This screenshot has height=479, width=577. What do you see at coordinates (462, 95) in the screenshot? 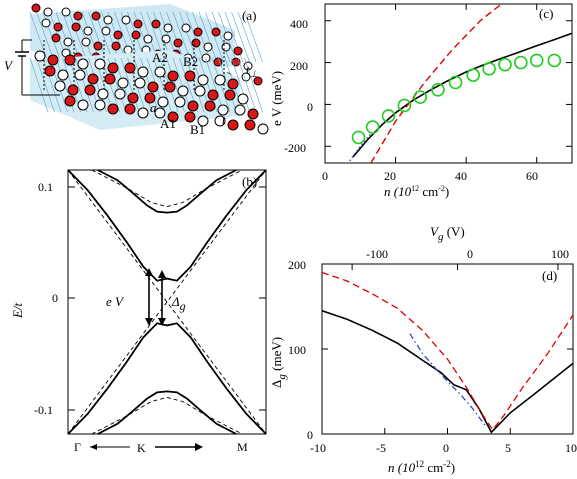
I see `c-series-solid` at bounding box center [462, 95].